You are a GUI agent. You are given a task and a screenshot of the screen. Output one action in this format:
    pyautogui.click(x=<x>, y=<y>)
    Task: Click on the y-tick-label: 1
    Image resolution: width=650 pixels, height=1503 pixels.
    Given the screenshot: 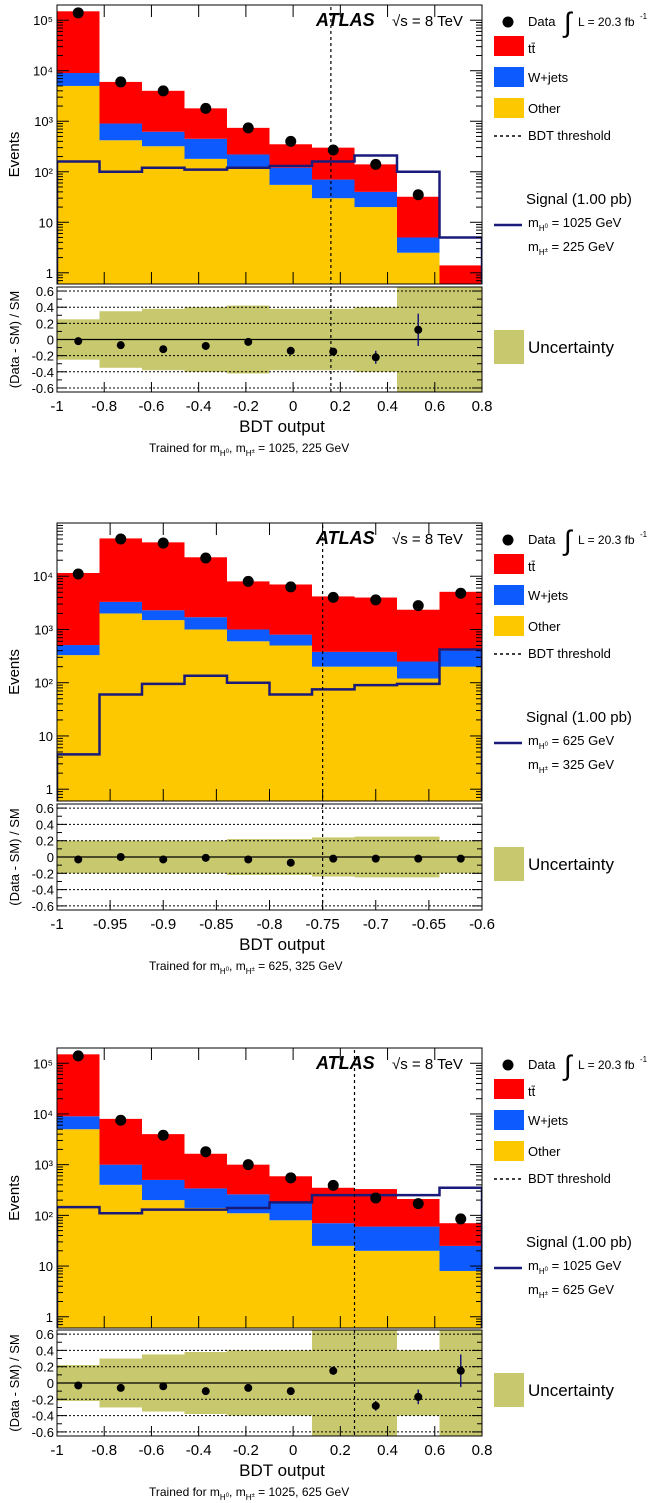 What is the action you would take?
    pyautogui.click(x=49, y=273)
    